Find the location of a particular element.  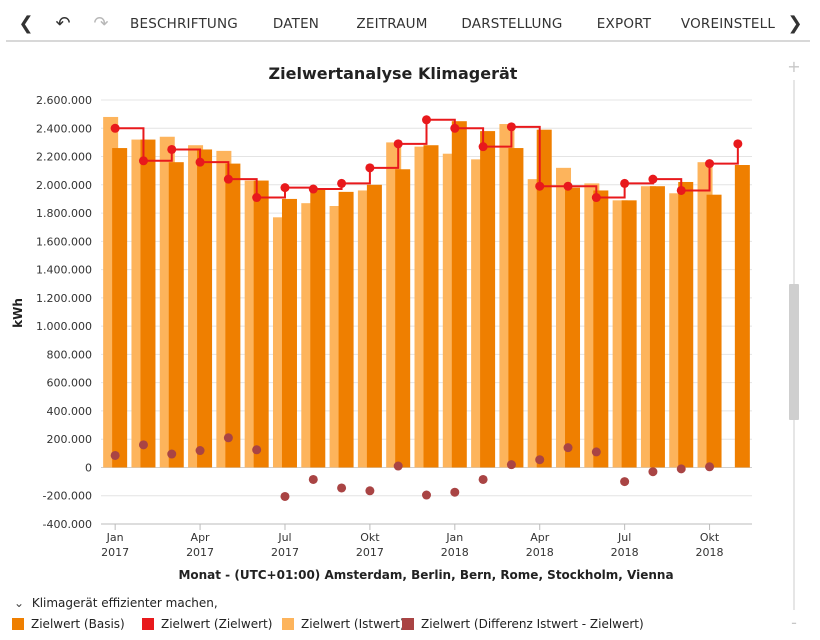

redo-icon: ↷ is located at coordinates (101, 23).